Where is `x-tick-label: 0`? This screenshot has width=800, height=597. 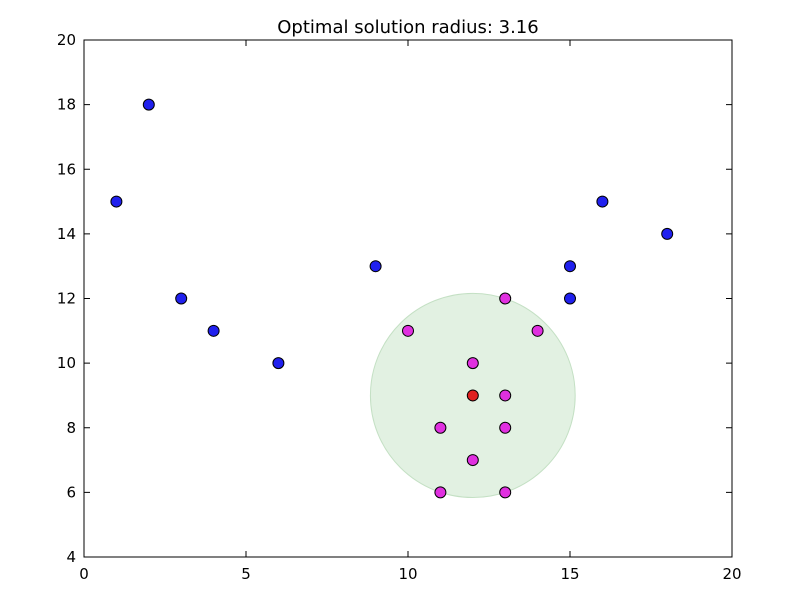 x-tick-label: 0 is located at coordinates (84, 574).